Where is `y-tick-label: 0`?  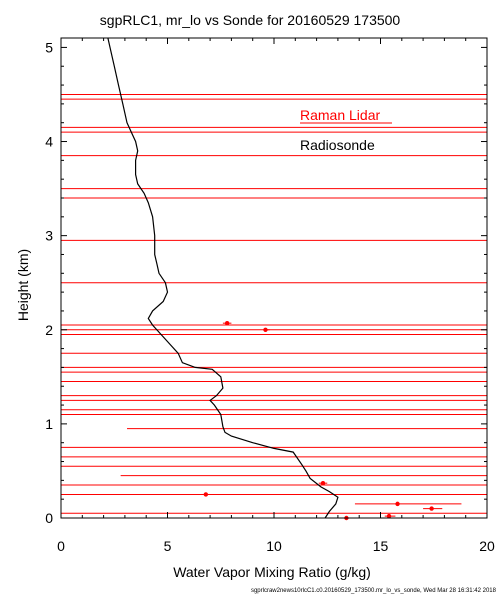
y-tick-label: 0 is located at coordinates (49, 518).